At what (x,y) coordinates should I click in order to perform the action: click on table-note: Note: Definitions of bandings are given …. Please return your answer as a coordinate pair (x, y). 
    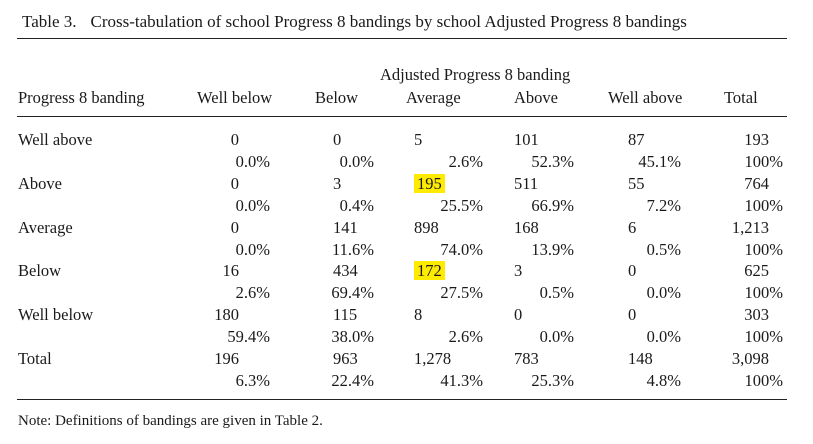
    Looking at the image, I should click on (170, 421).